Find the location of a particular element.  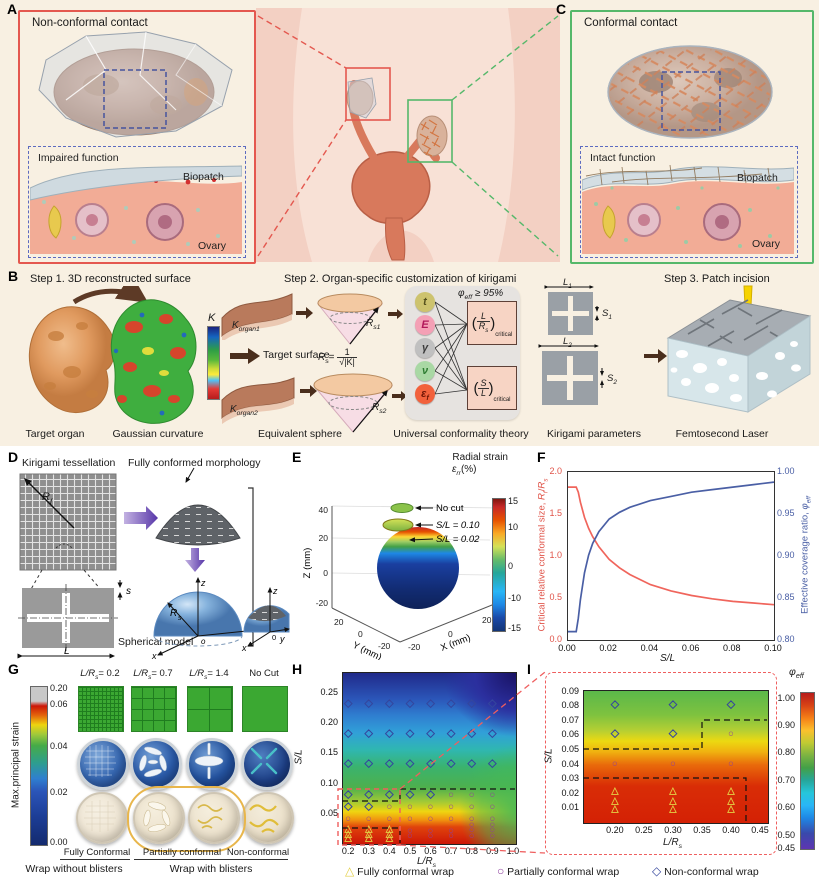

caption-femtosecond-laser: Femtosecond Laser is located at coordinates (722, 434).